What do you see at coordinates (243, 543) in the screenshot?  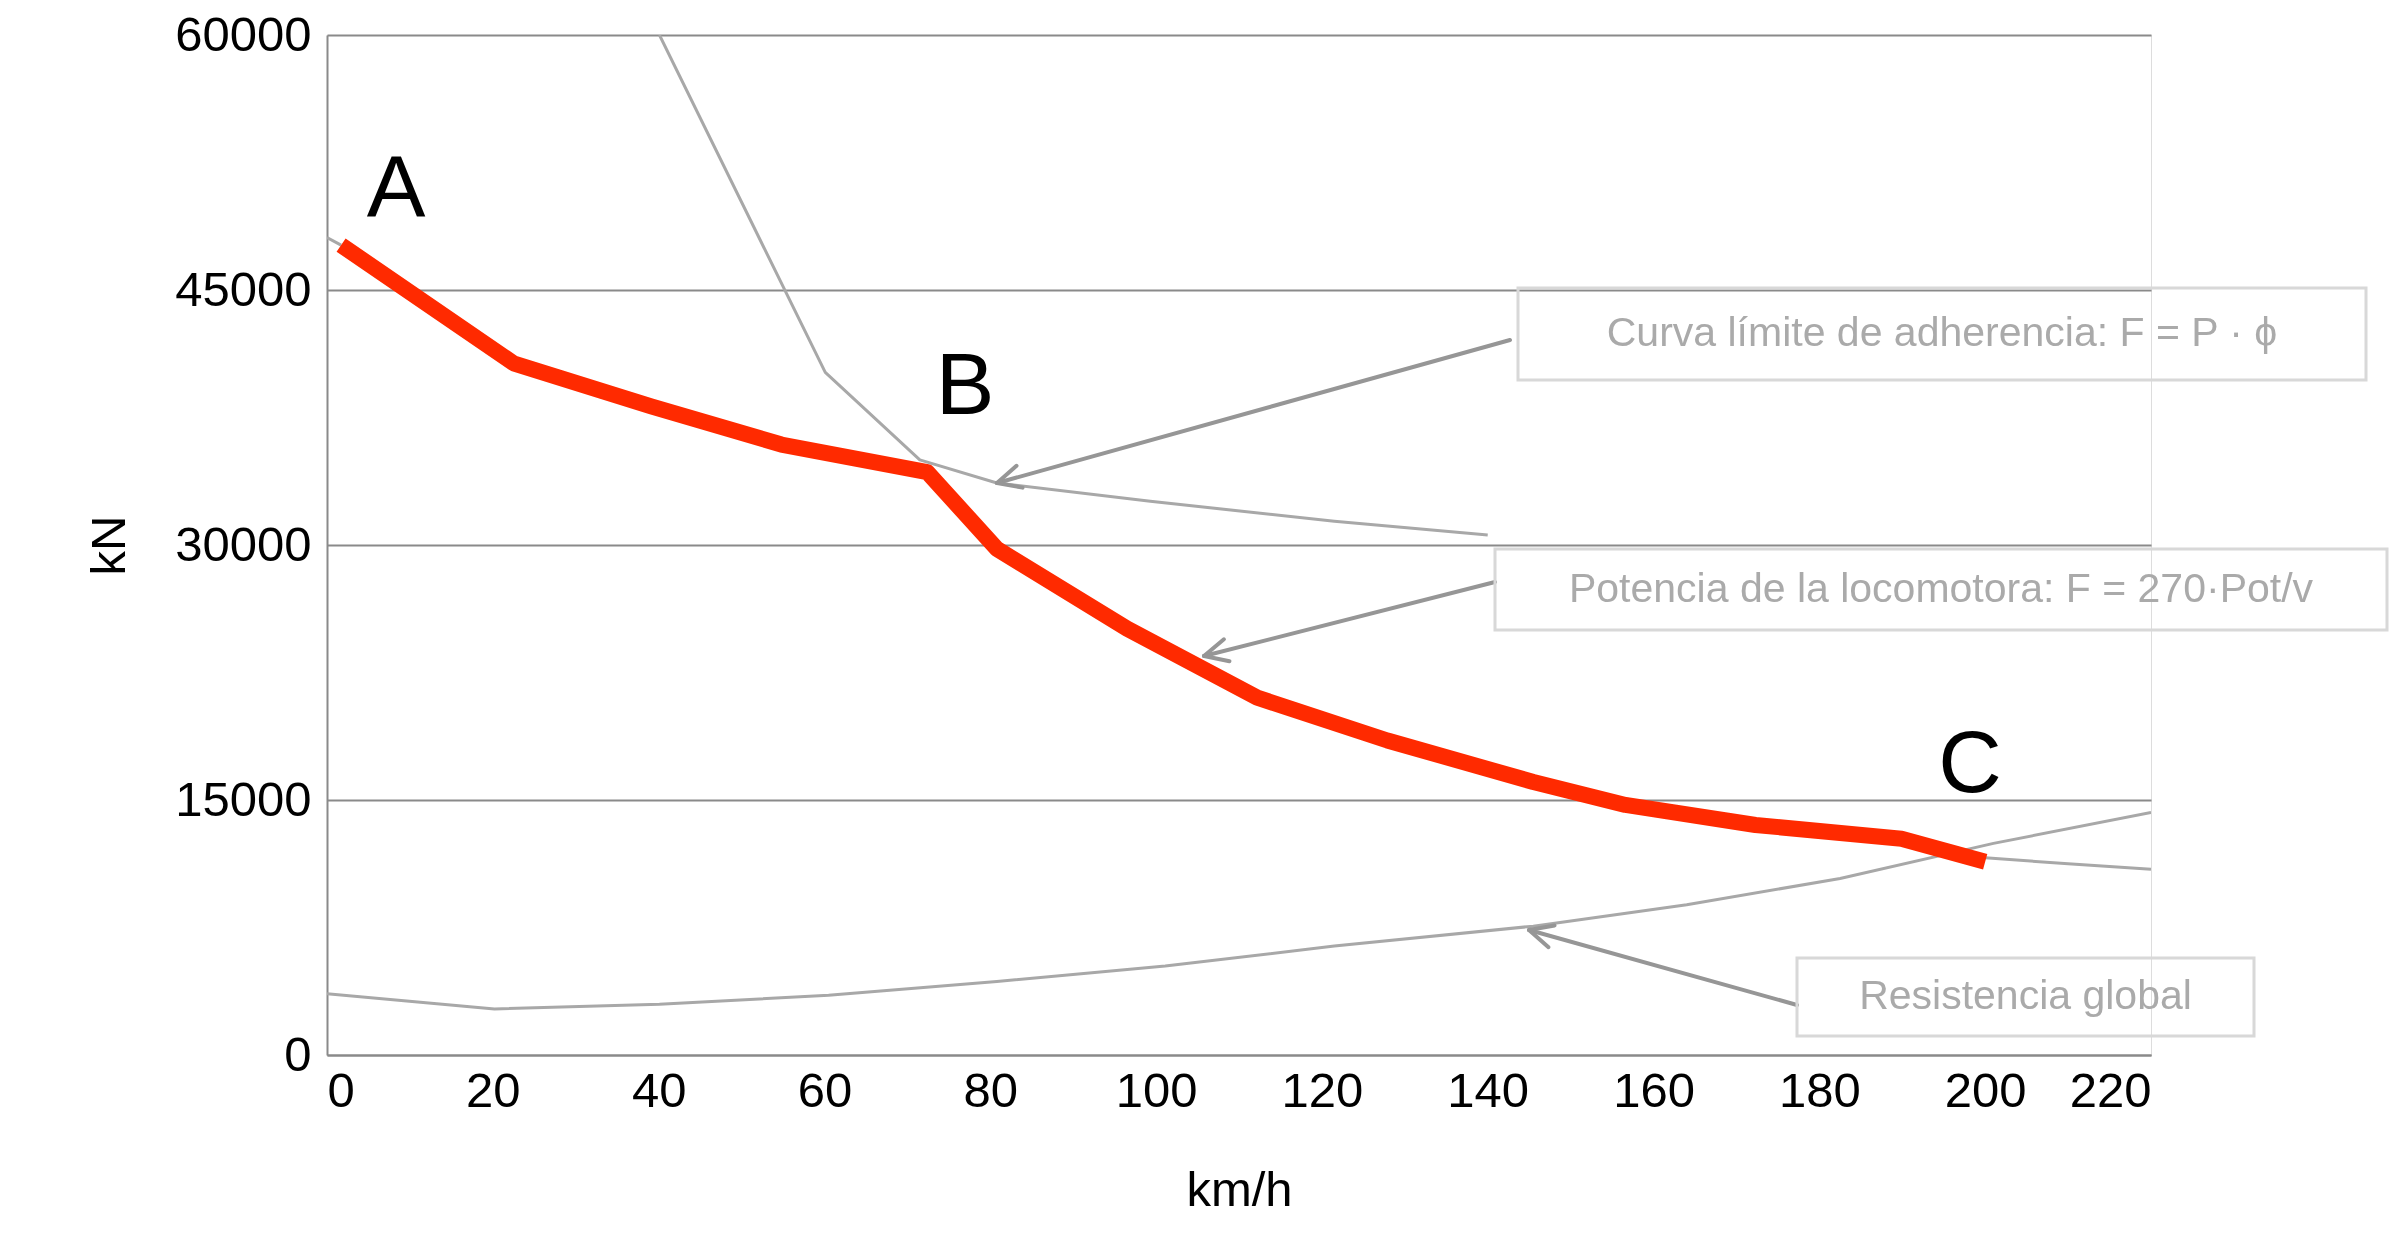 I see `y-tick-label: 30000` at bounding box center [243, 543].